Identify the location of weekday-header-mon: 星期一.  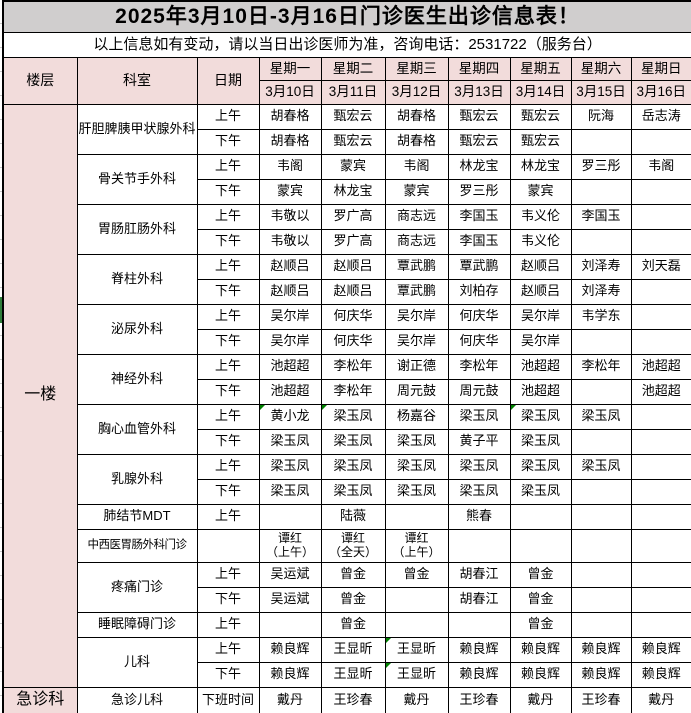
(290, 68).